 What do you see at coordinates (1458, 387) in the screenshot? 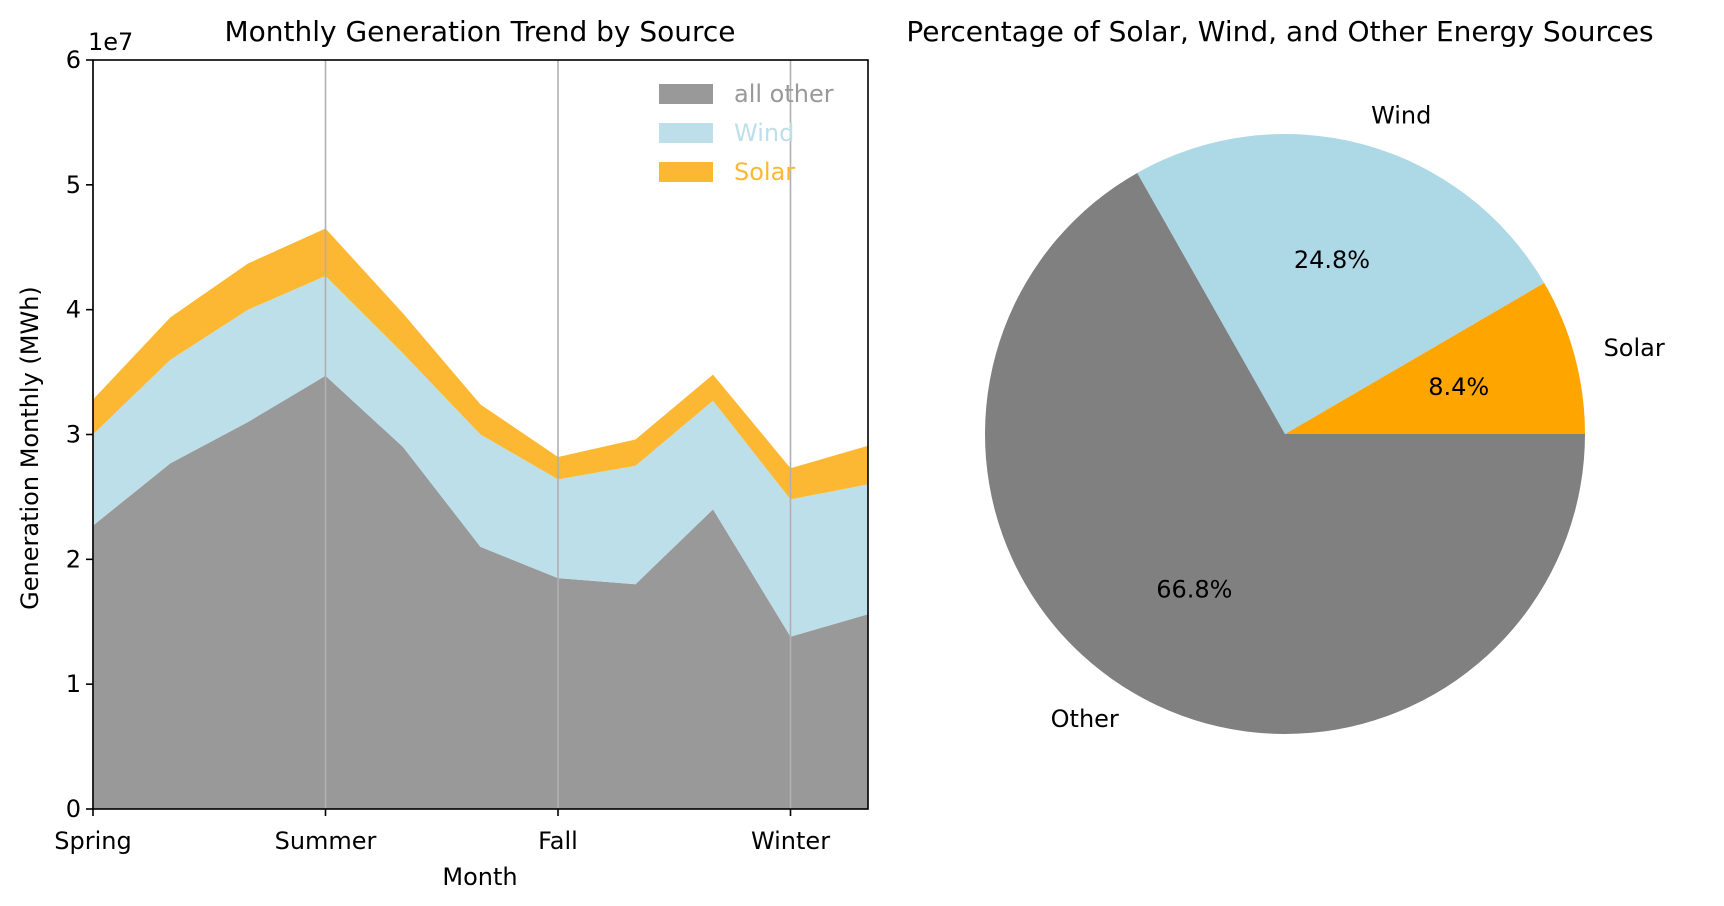
I see `pie-pct-solar: 8.4%` at bounding box center [1458, 387].